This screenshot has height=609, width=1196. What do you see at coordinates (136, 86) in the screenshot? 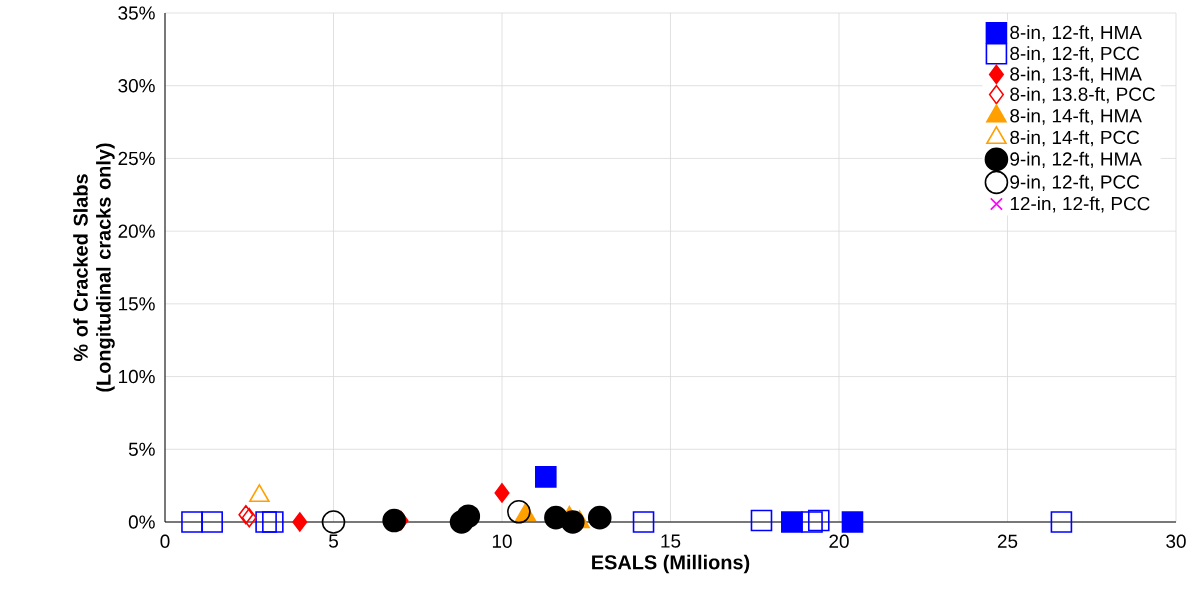
I see `y-tick-label: 30%` at bounding box center [136, 86].